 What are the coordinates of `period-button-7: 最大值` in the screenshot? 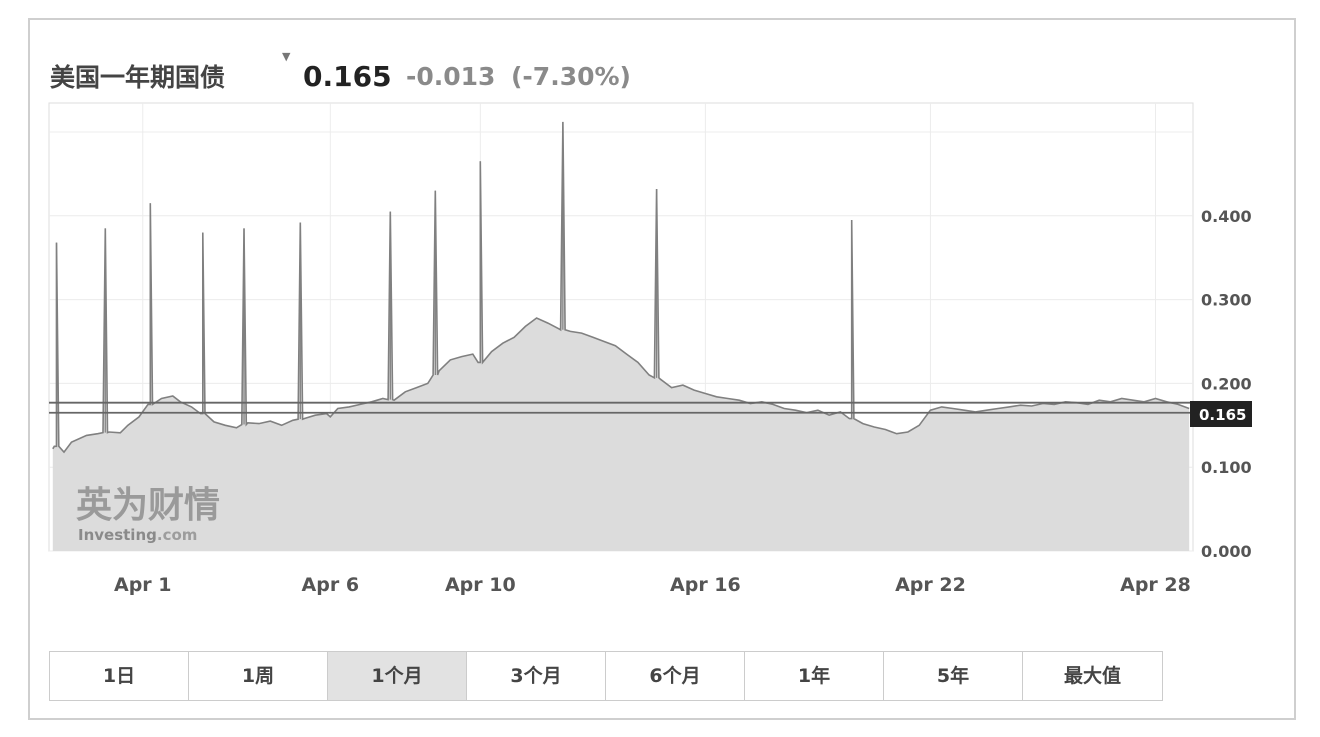 It's located at (1092, 676).